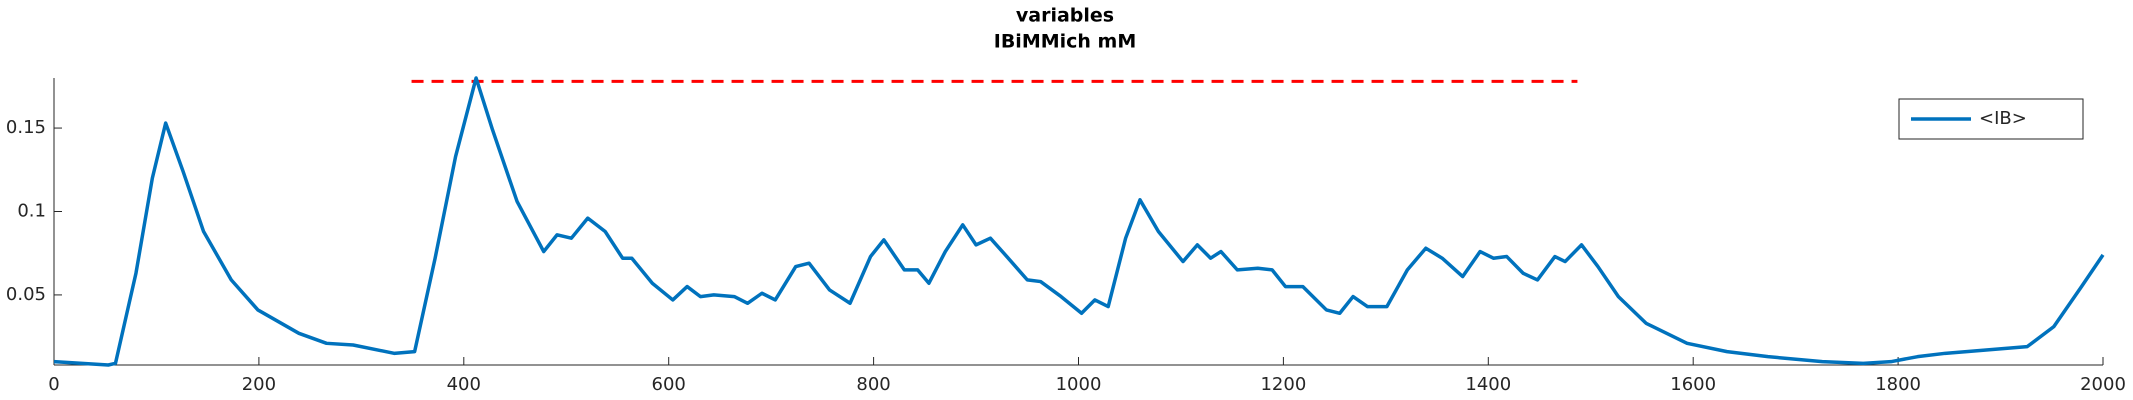  What do you see at coordinates (2103, 384) in the screenshot?
I see `x-tick-label: 2000` at bounding box center [2103, 384].